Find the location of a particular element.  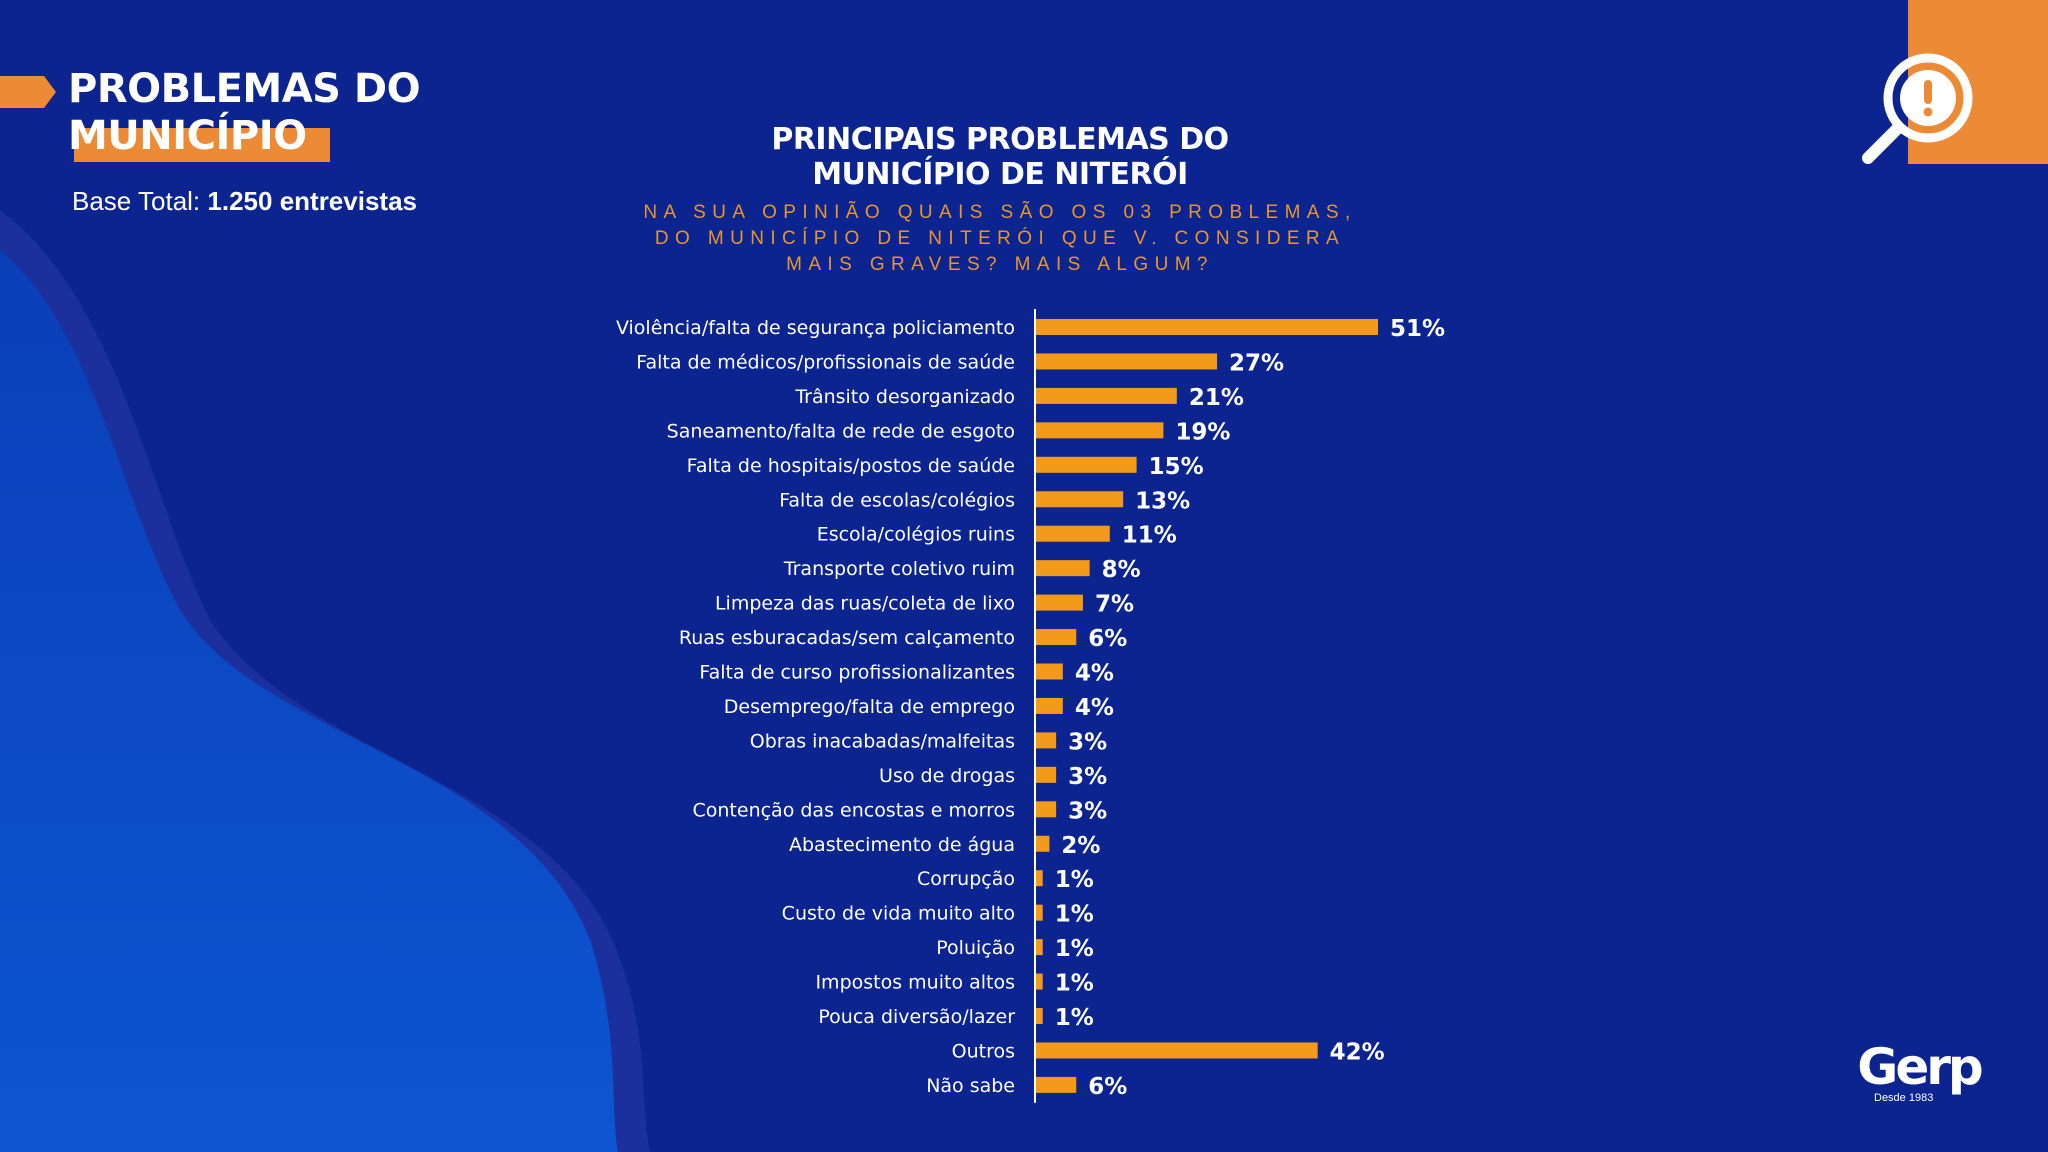

value-label: 11% is located at coordinates (1149, 536).